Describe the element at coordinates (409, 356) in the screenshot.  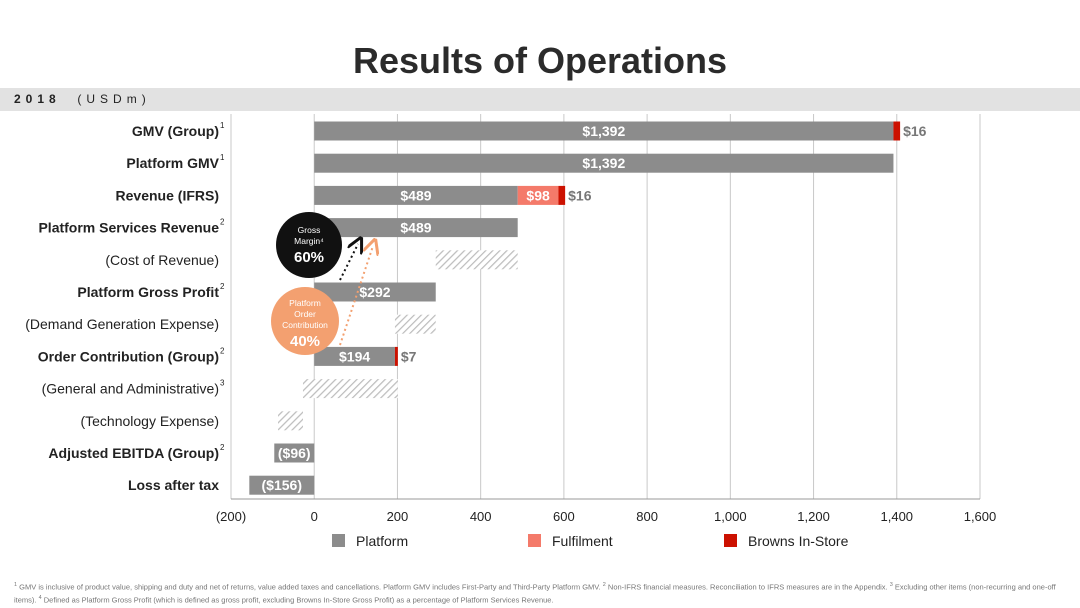
I see `data-label: $7` at that location.